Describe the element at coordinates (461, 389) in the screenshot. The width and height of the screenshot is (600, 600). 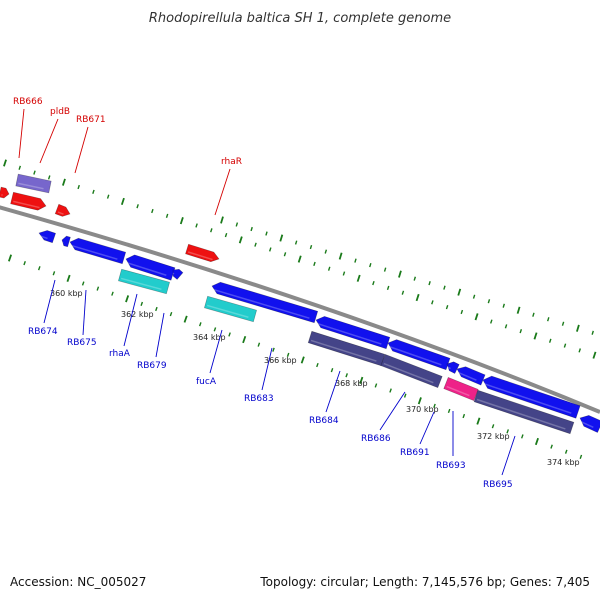
I see `gene-pink-gene` at that location.